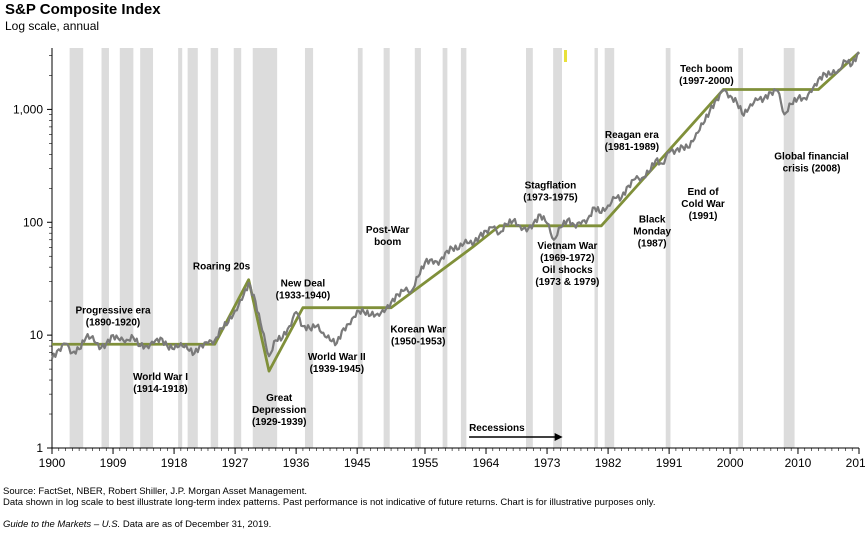 The width and height of the screenshot is (865, 533). Describe the element at coordinates (811, 162) in the screenshot. I see `annotation-label: Global financial crisis (2008)` at that location.